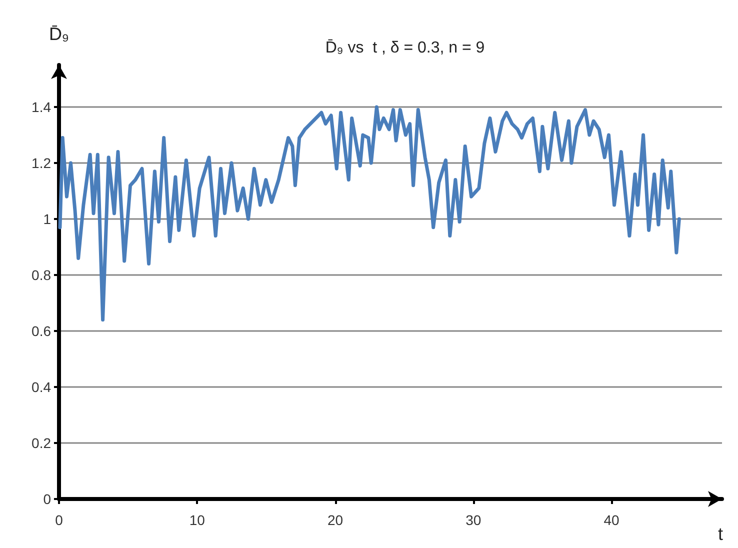 This screenshot has height=548, width=738. I want to click on y-tick-label: 1.4, so click(42, 107).